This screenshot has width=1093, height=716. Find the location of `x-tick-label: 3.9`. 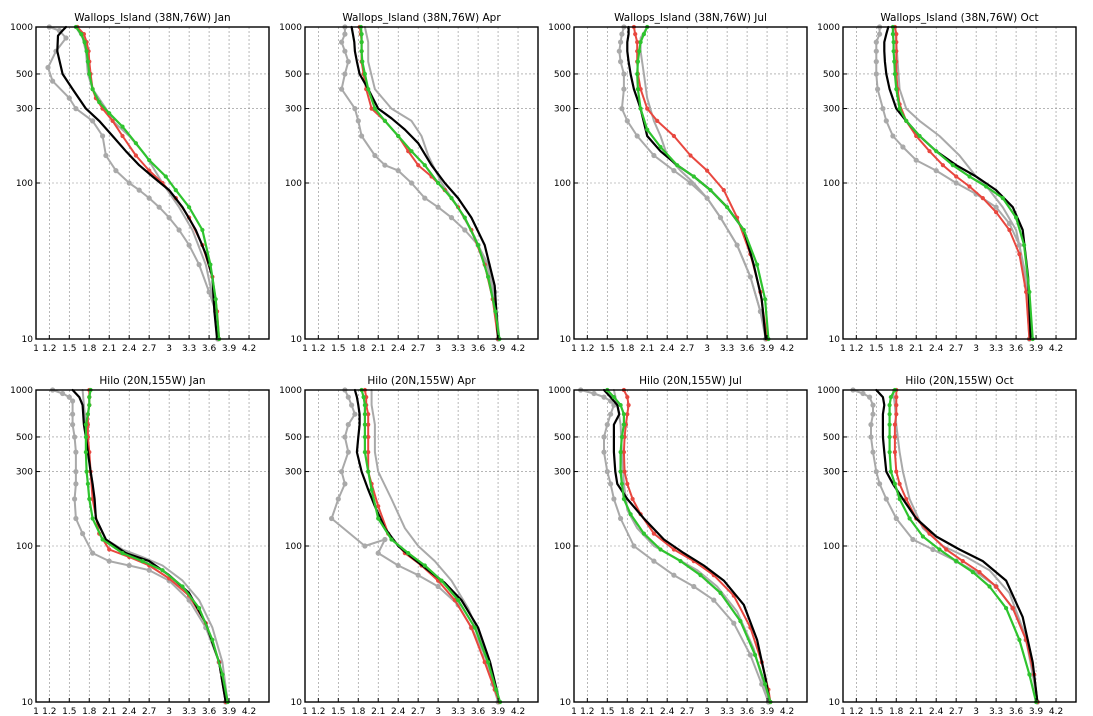

x-tick-label: 3.9 is located at coordinates (498, 711).